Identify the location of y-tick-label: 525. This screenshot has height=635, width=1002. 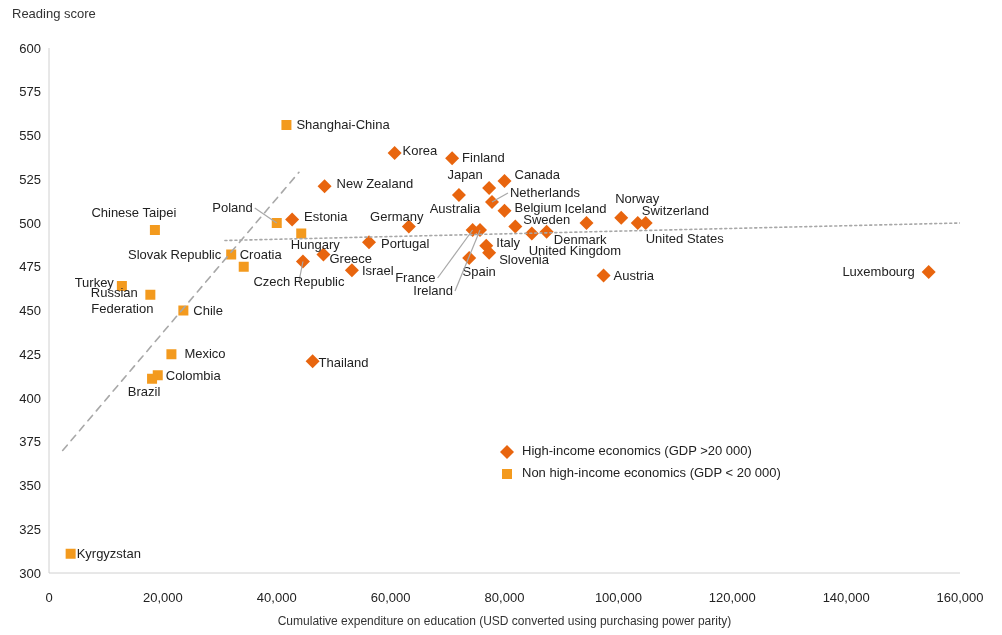
(30, 179).